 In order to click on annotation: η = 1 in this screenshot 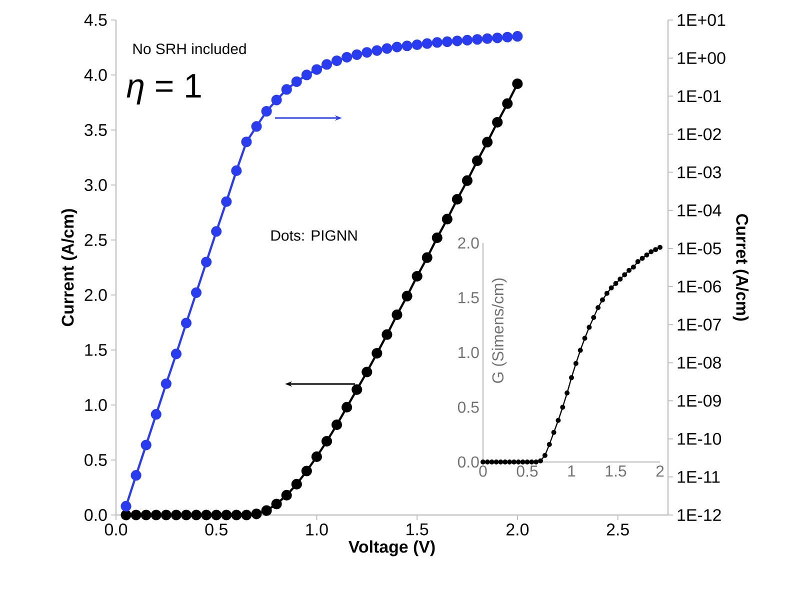, I will do `click(163, 89)`.